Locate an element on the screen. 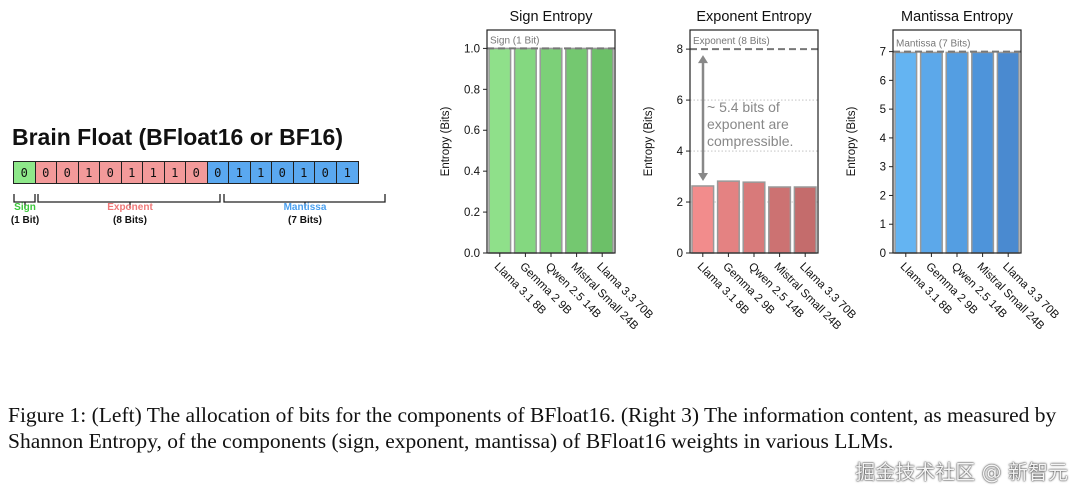  bit-brackets is located at coordinates (199, 201).